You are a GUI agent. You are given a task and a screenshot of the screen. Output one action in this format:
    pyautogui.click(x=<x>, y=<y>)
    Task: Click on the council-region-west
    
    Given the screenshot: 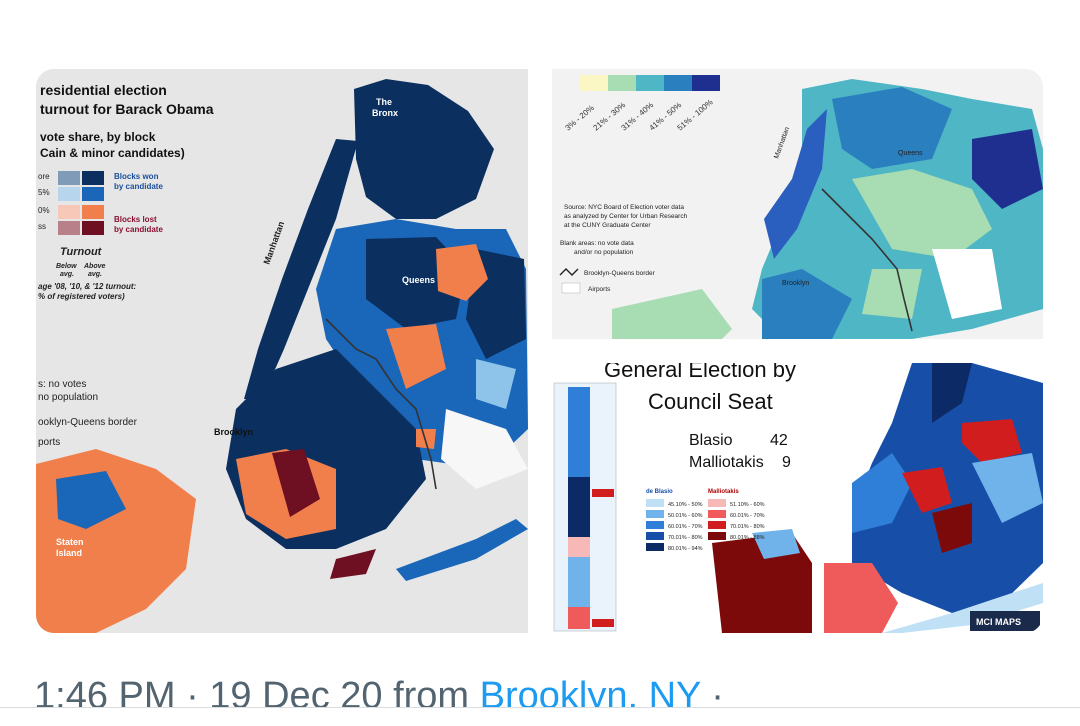 What is the action you would take?
    pyautogui.click(x=882, y=493)
    